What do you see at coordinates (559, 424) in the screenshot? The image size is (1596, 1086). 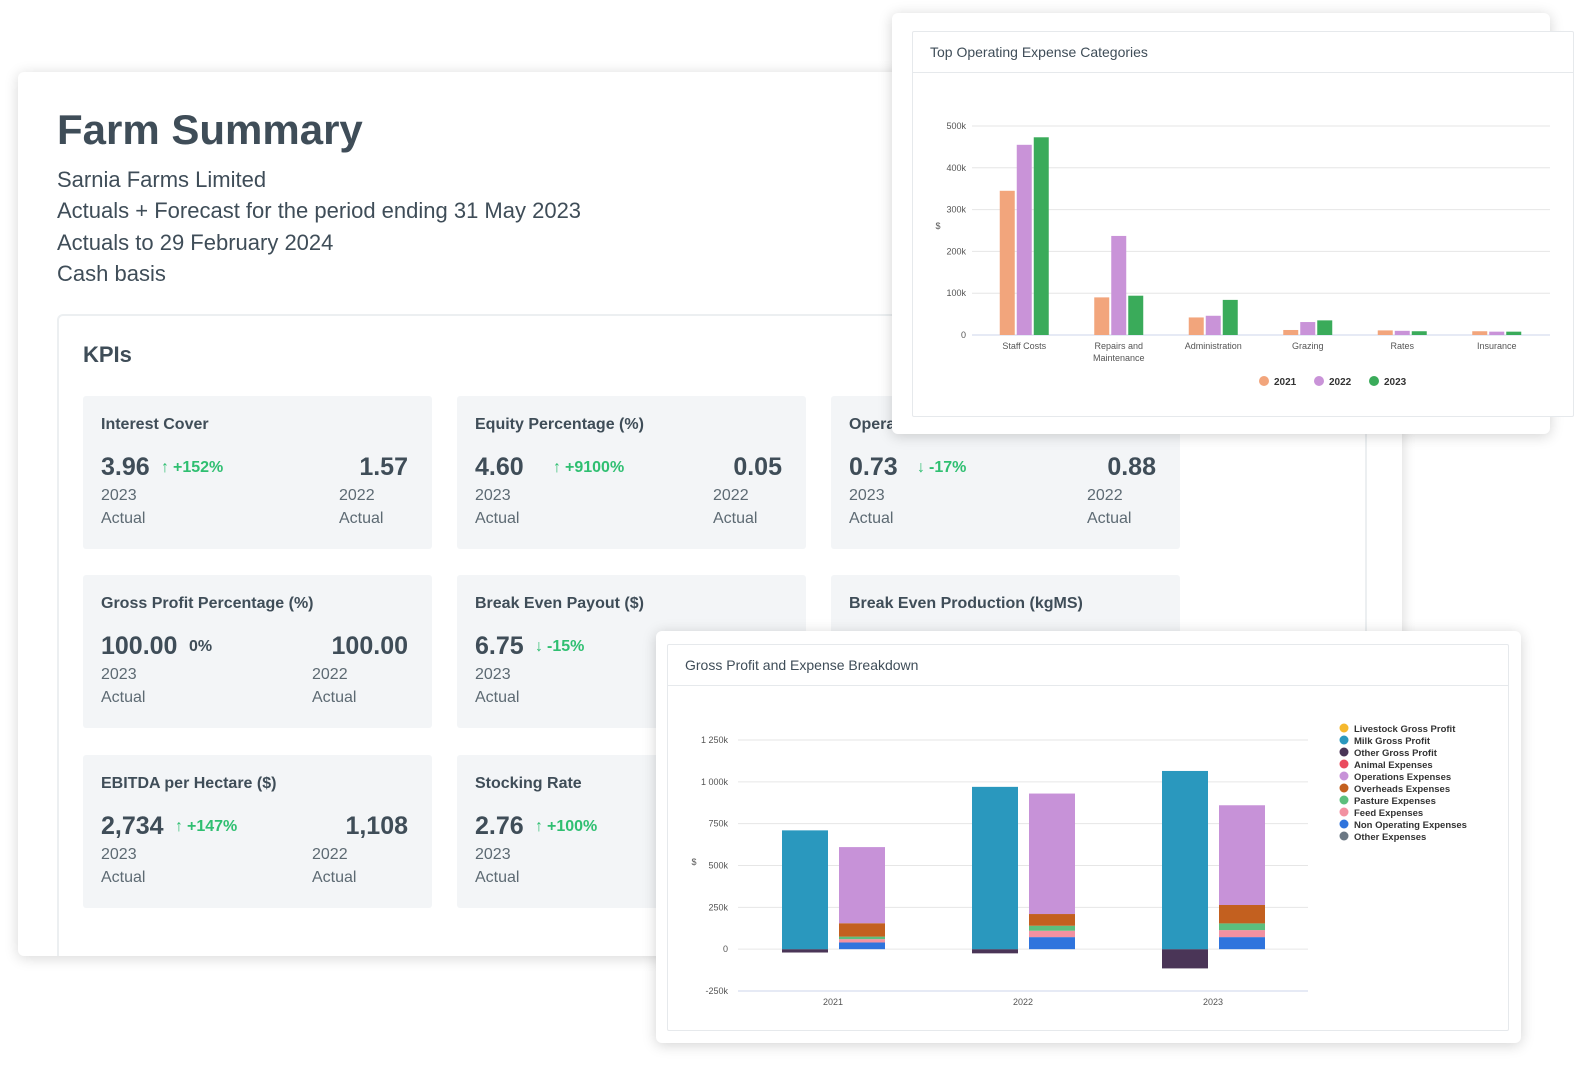 I see `kpi-title: Equity Percentage (%)` at bounding box center [559, 424].